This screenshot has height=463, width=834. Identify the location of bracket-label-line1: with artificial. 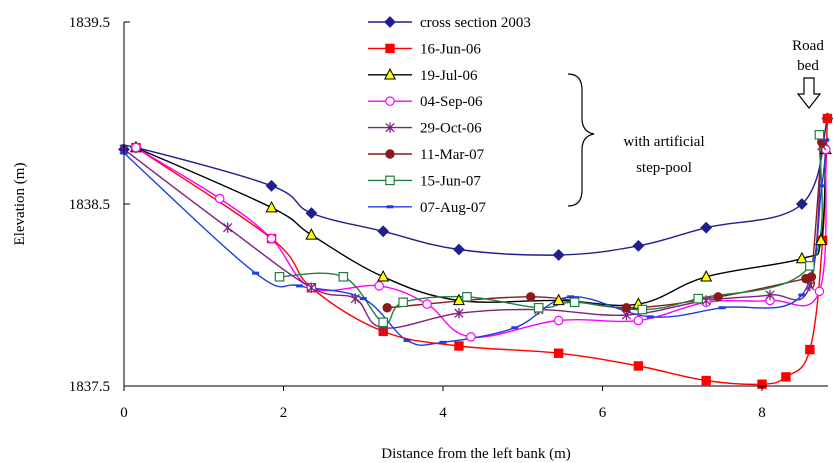
(663, 142).